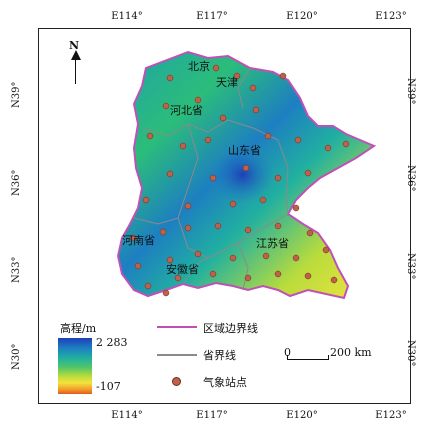 This screenshot has width=436, height=433. What do you see at coordinates (16, 182) in the screenshot?
I see `lat-tick-left-36: N36°` at bounding box center [16, 182].